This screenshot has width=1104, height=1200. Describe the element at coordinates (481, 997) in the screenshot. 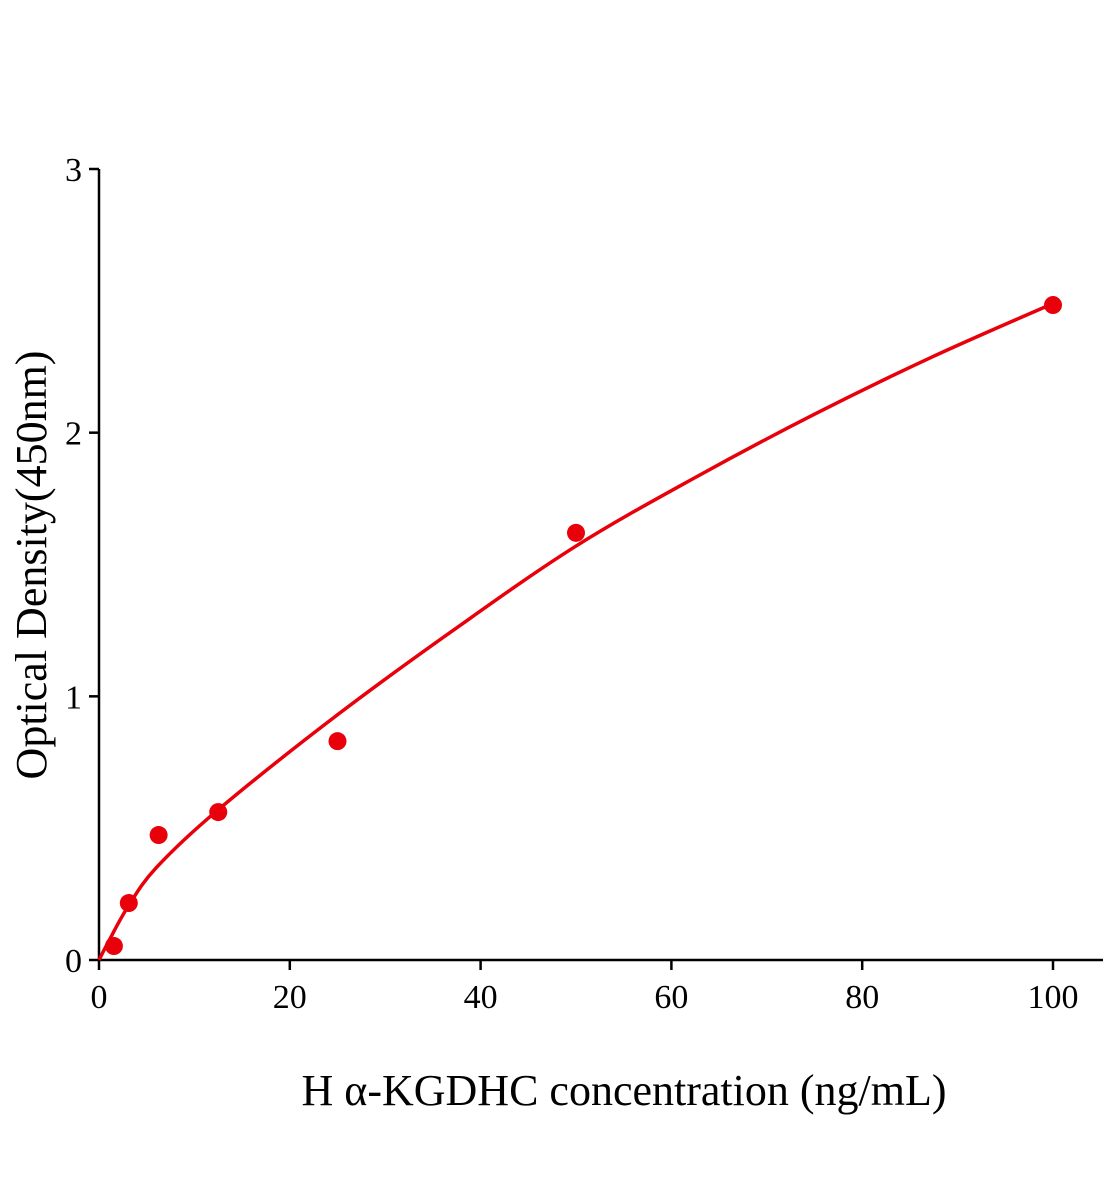

I see `x-tick-label: 40` at that location.